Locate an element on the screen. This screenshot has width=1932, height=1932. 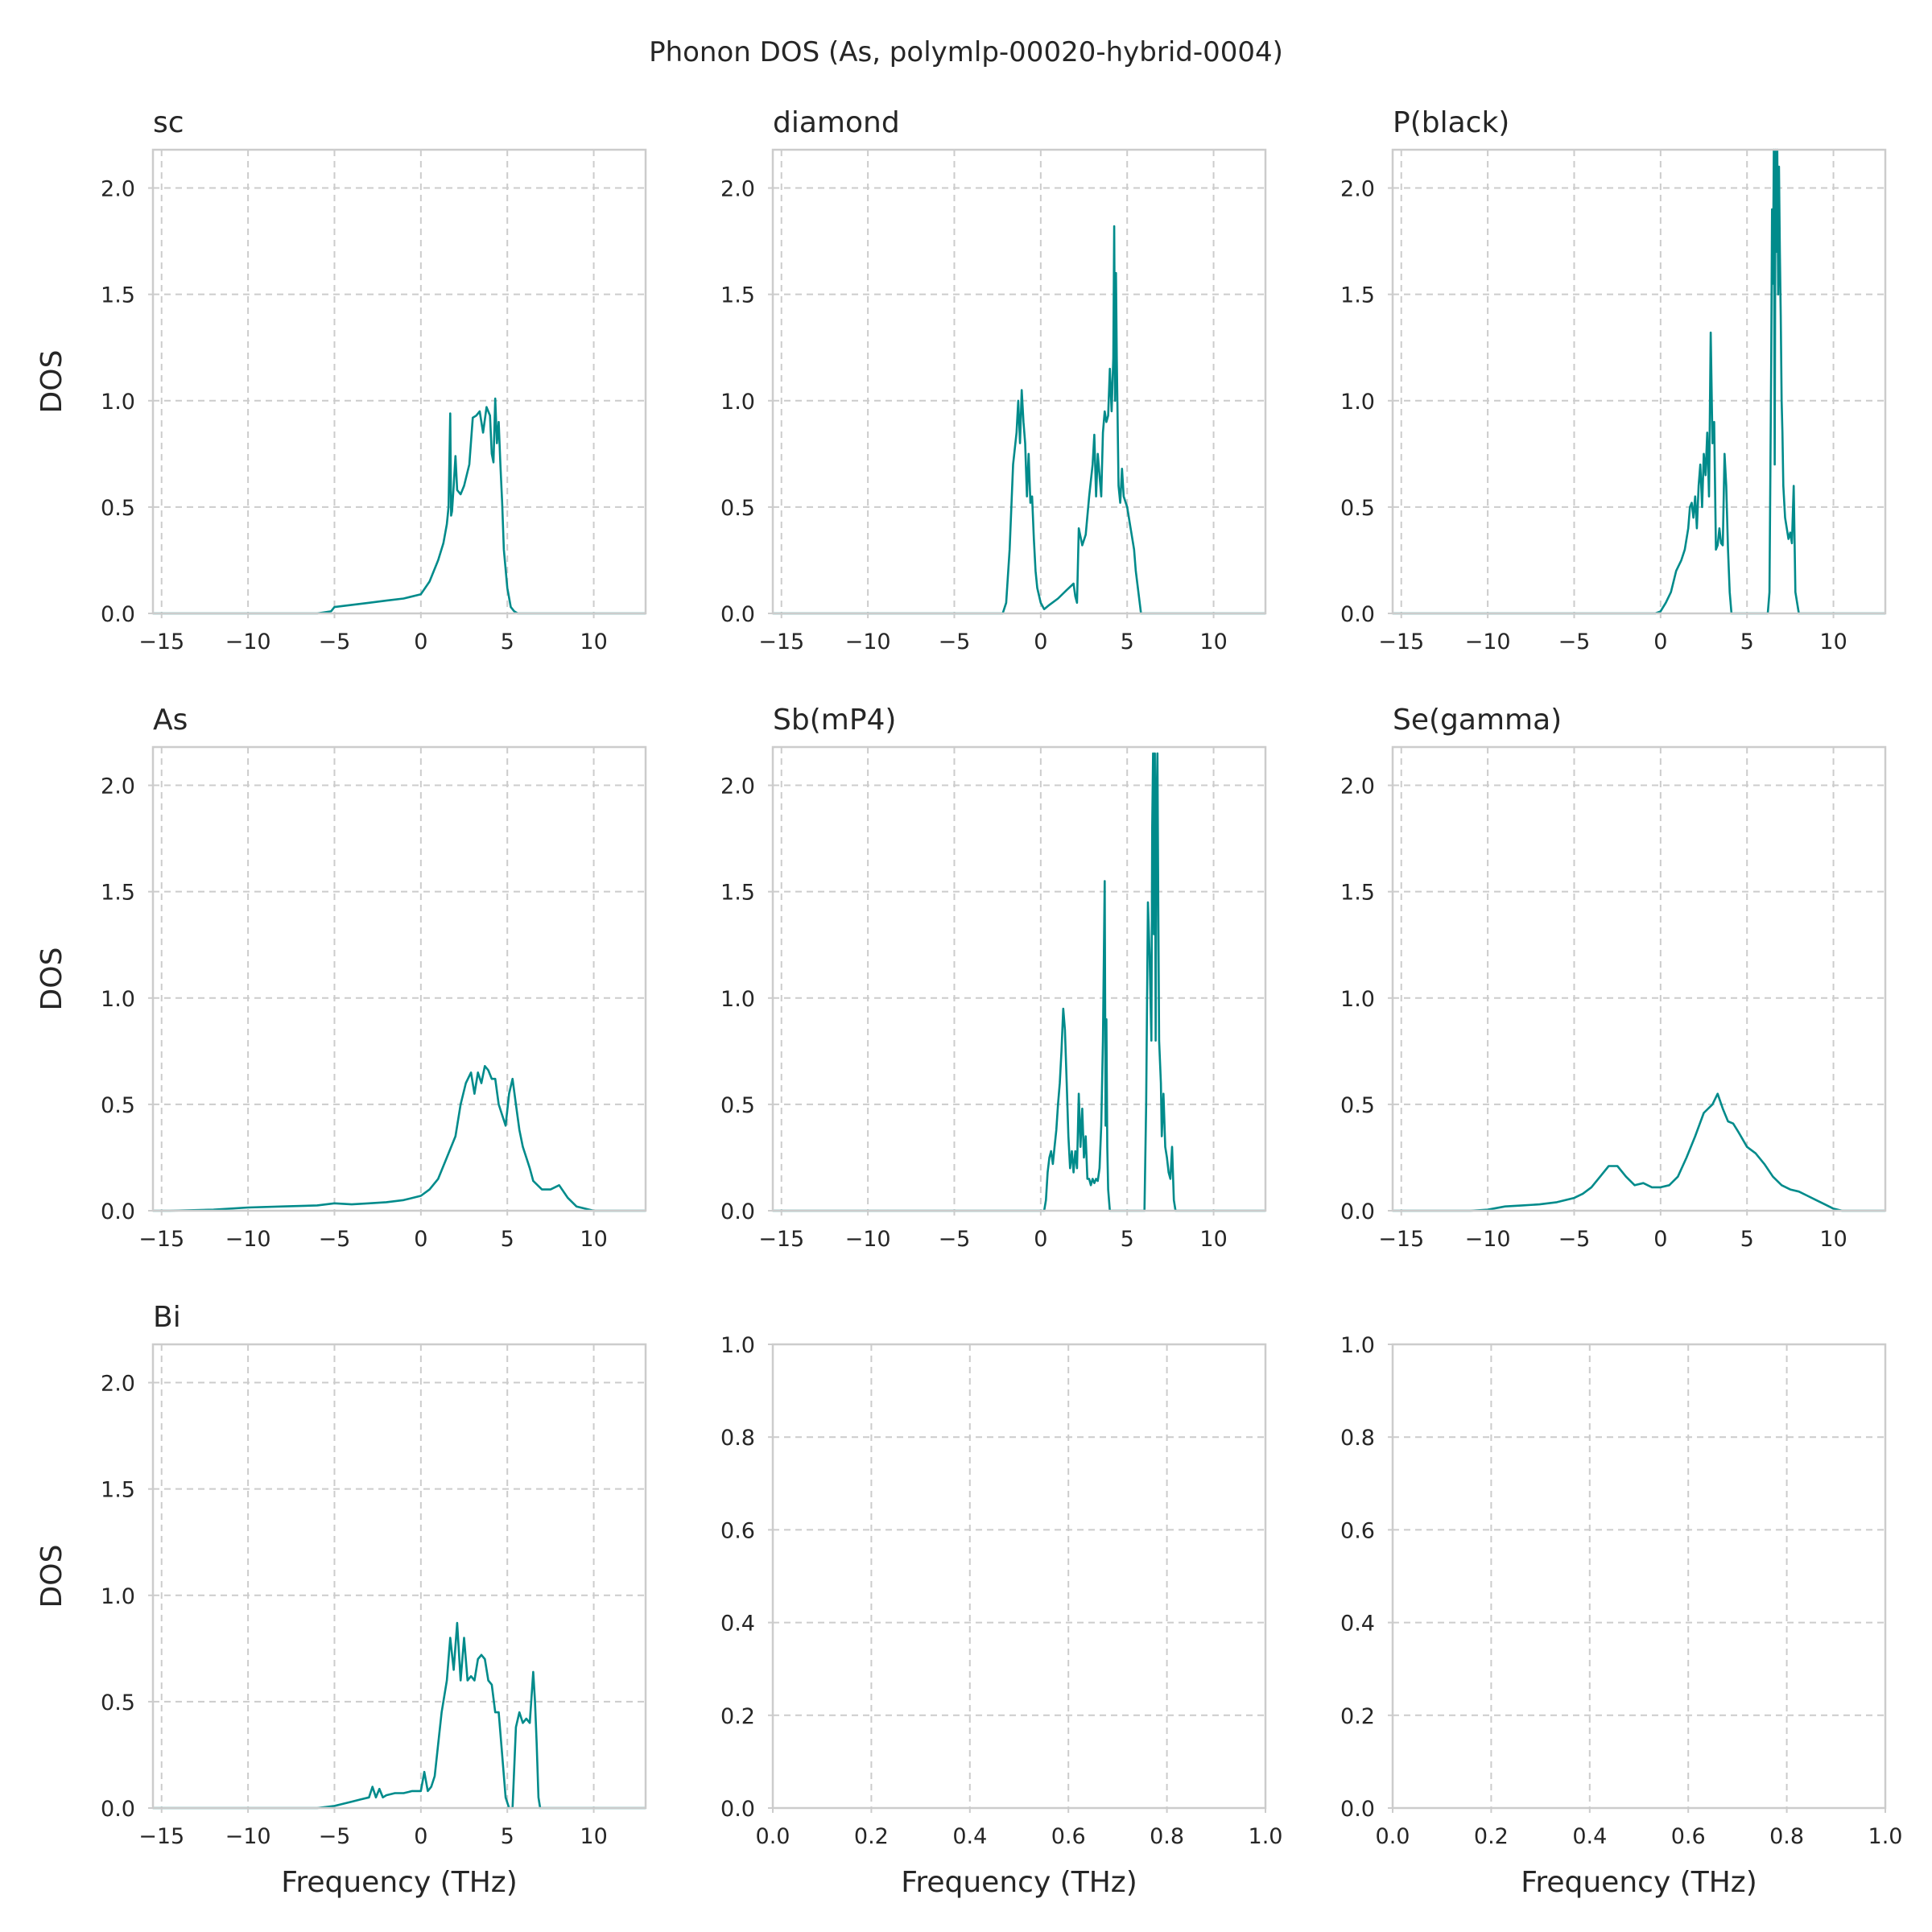
panel-title: Sb(mP4) is located at coordinates (834, 720).